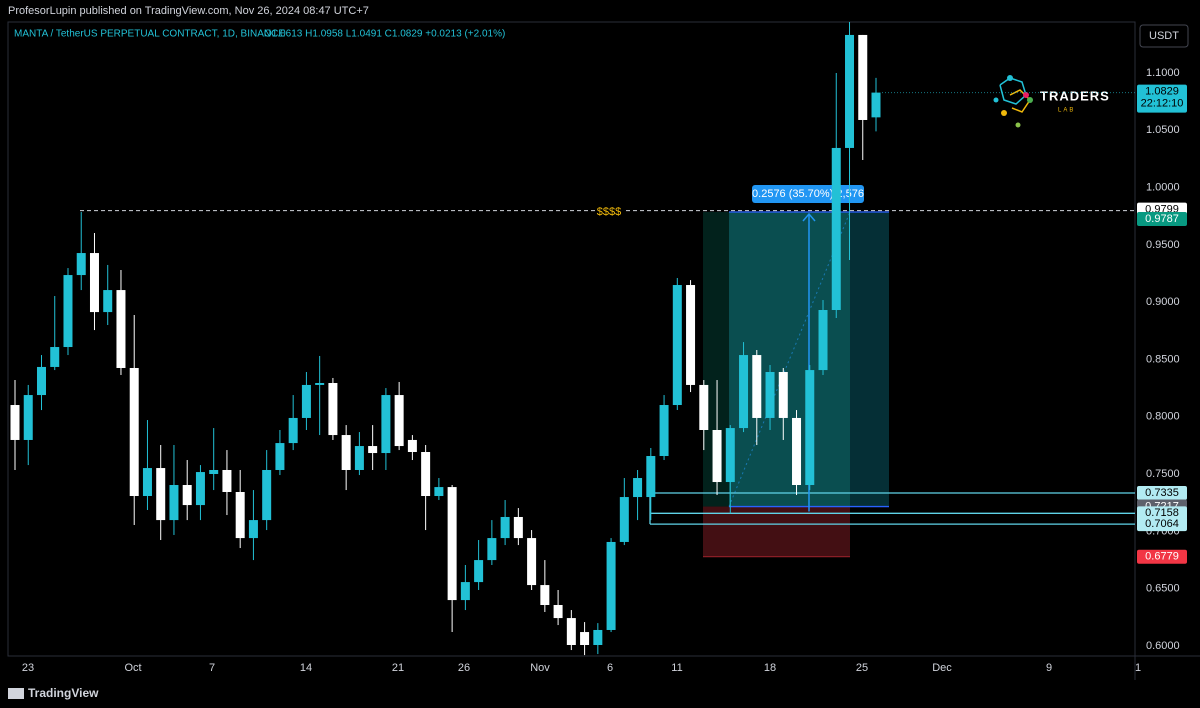  Describe the element at coordinates (1162, 92) in the screenshot. I see `last-price-label: 1.0829` at that location.